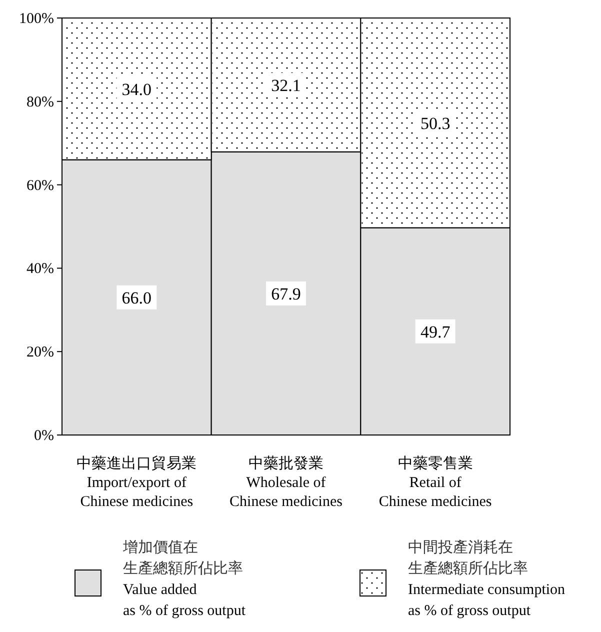 This screenshot has height=632, width=601. I want to click on y-tick-label: 80%, so click(40, 102).